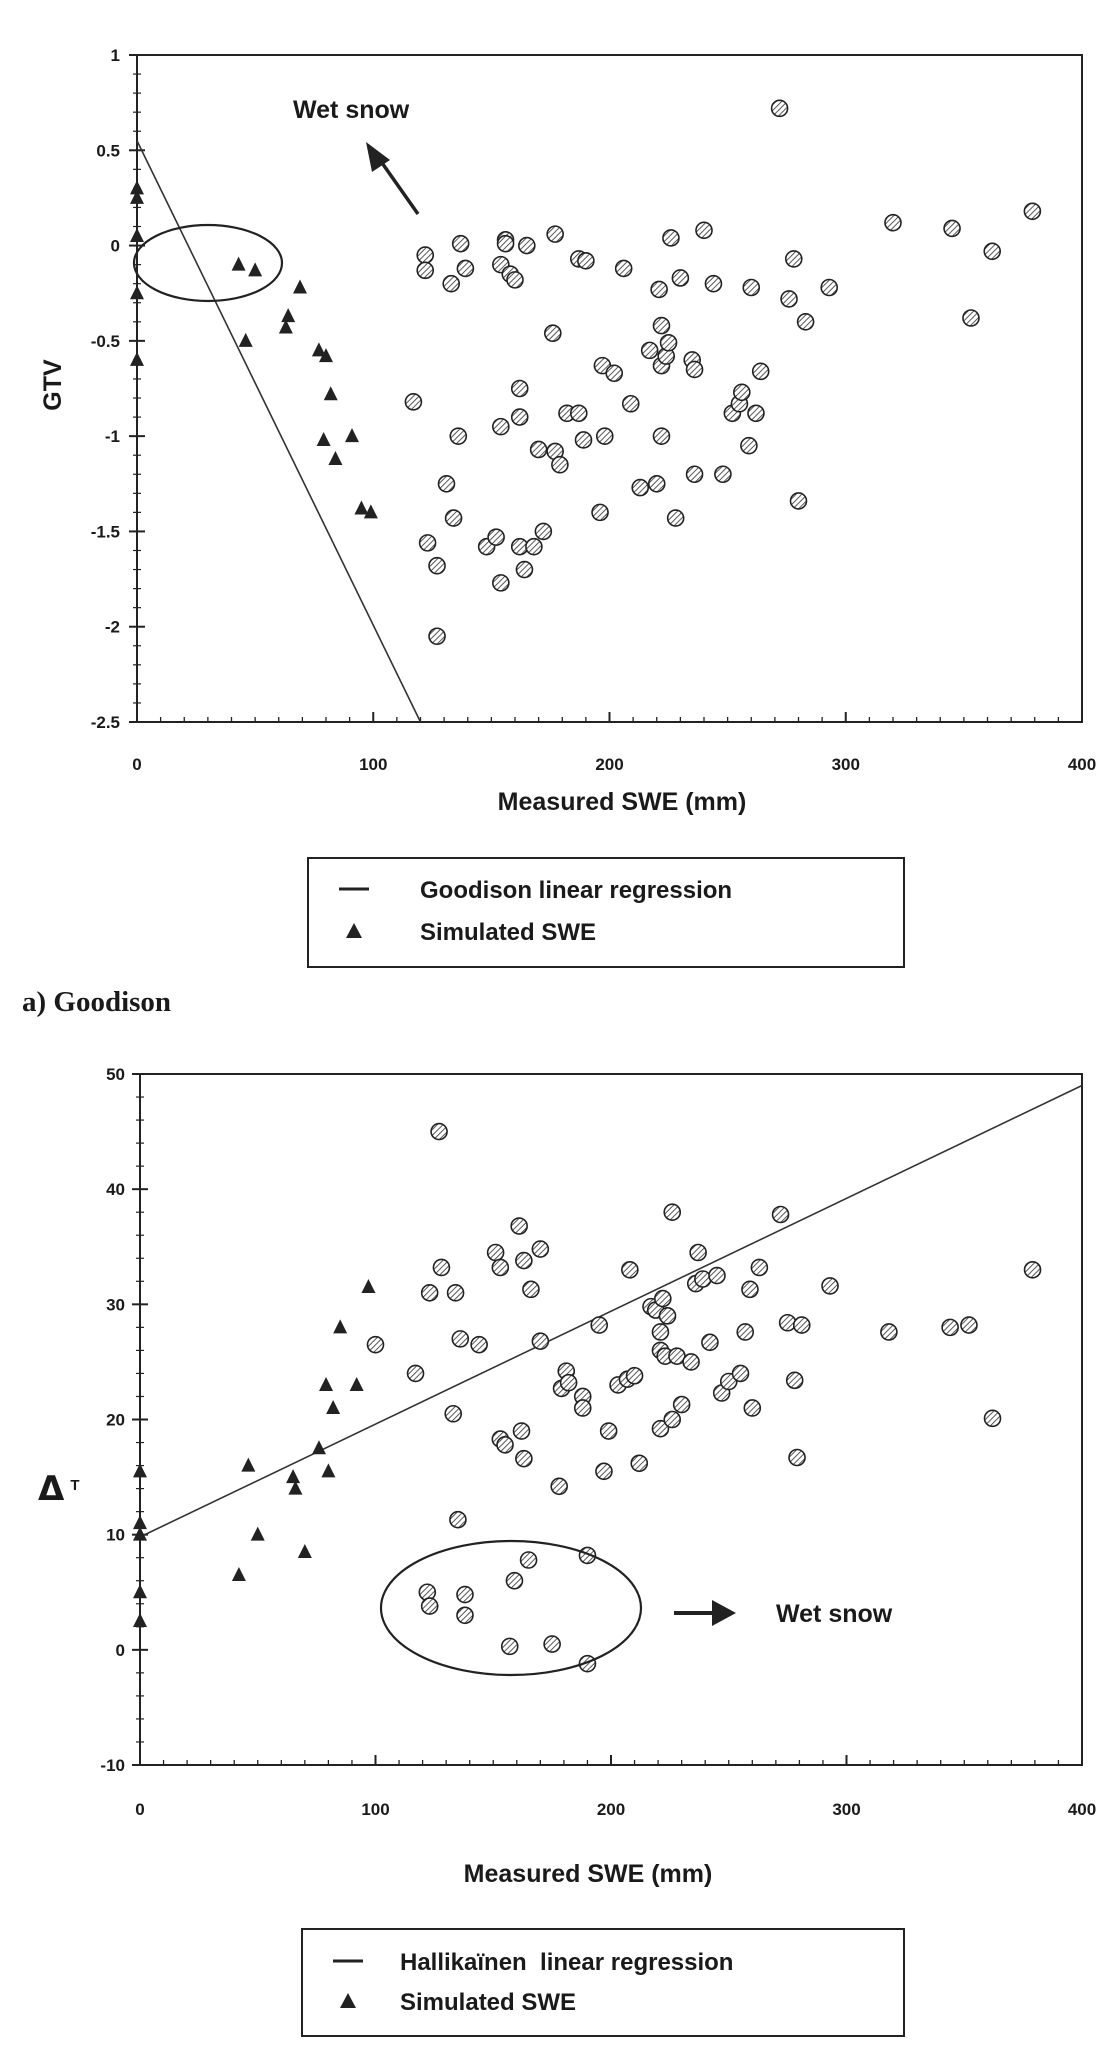 This screenshot has width=1120, height=2046. I want to click on y-tick-label: 20, so click(115, 1420).